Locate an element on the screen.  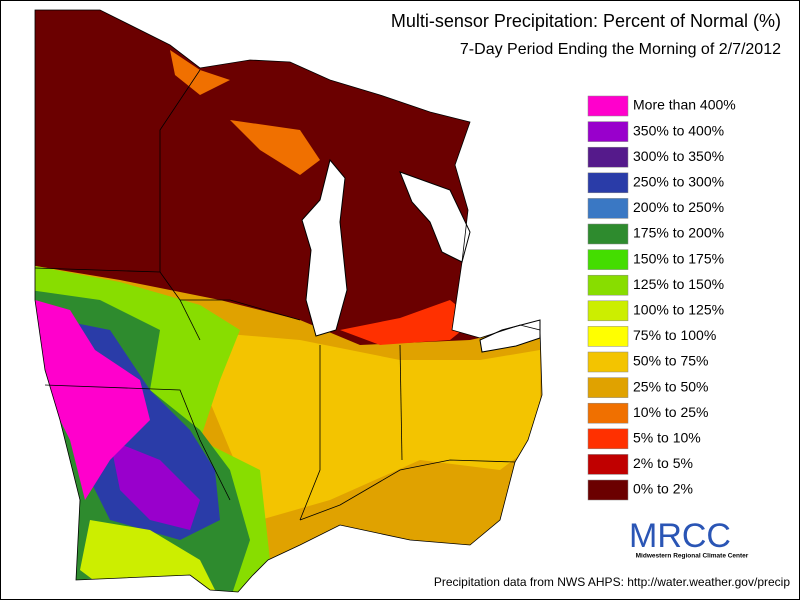
legend-label: 350% to 400% is located at coordinates (678, 130).